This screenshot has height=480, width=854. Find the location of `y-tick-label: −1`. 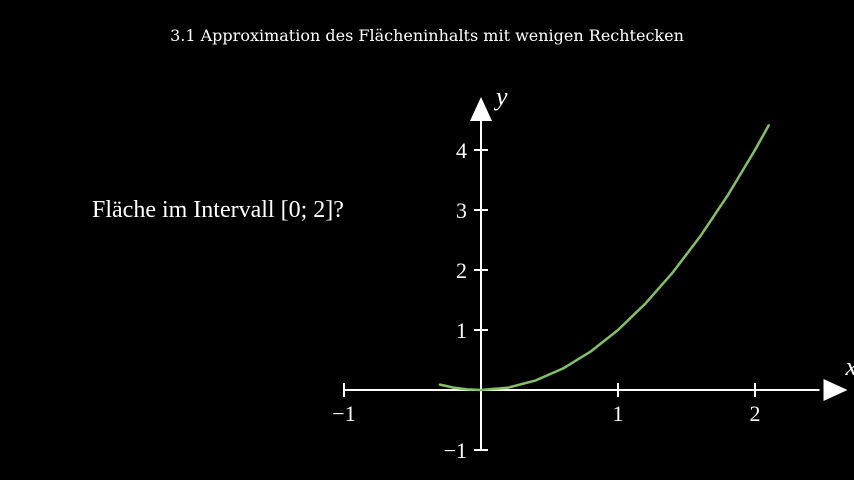

y-tick-label: −1 is located at coordinates (455, 450).